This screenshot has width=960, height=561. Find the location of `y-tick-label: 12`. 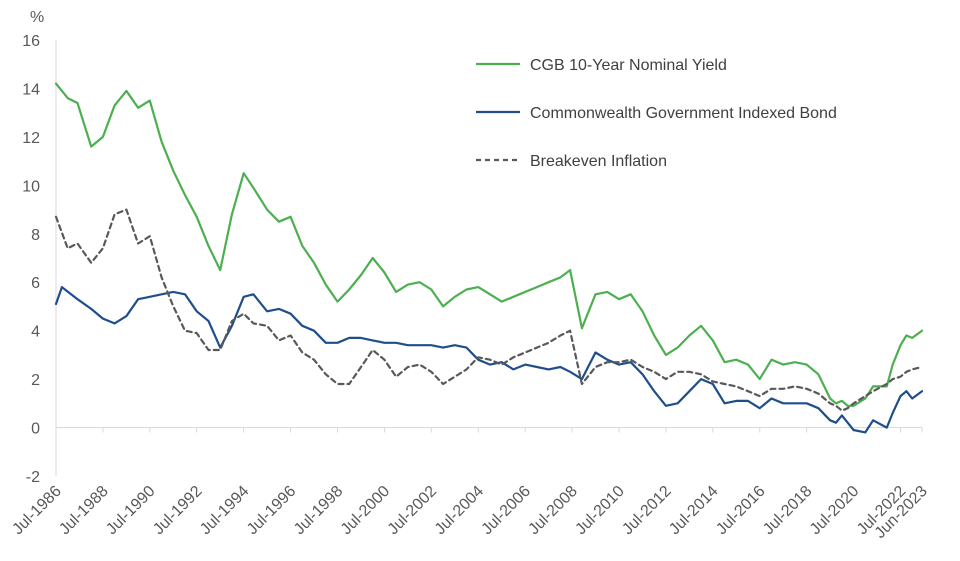

y-tick-label: 12 is located at coordinates (31, 138).